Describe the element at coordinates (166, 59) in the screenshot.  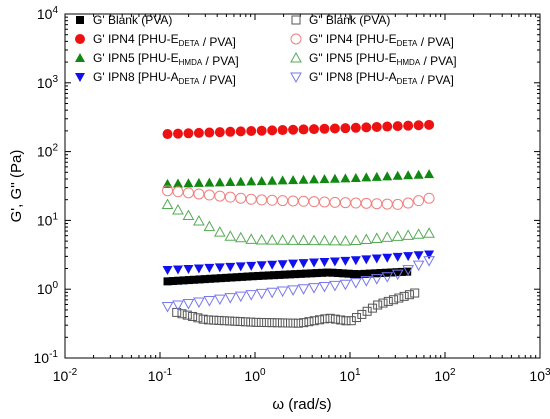
I see `legend-label: G' IPN5 [PHU-EHMDA / PVA]` at that location.